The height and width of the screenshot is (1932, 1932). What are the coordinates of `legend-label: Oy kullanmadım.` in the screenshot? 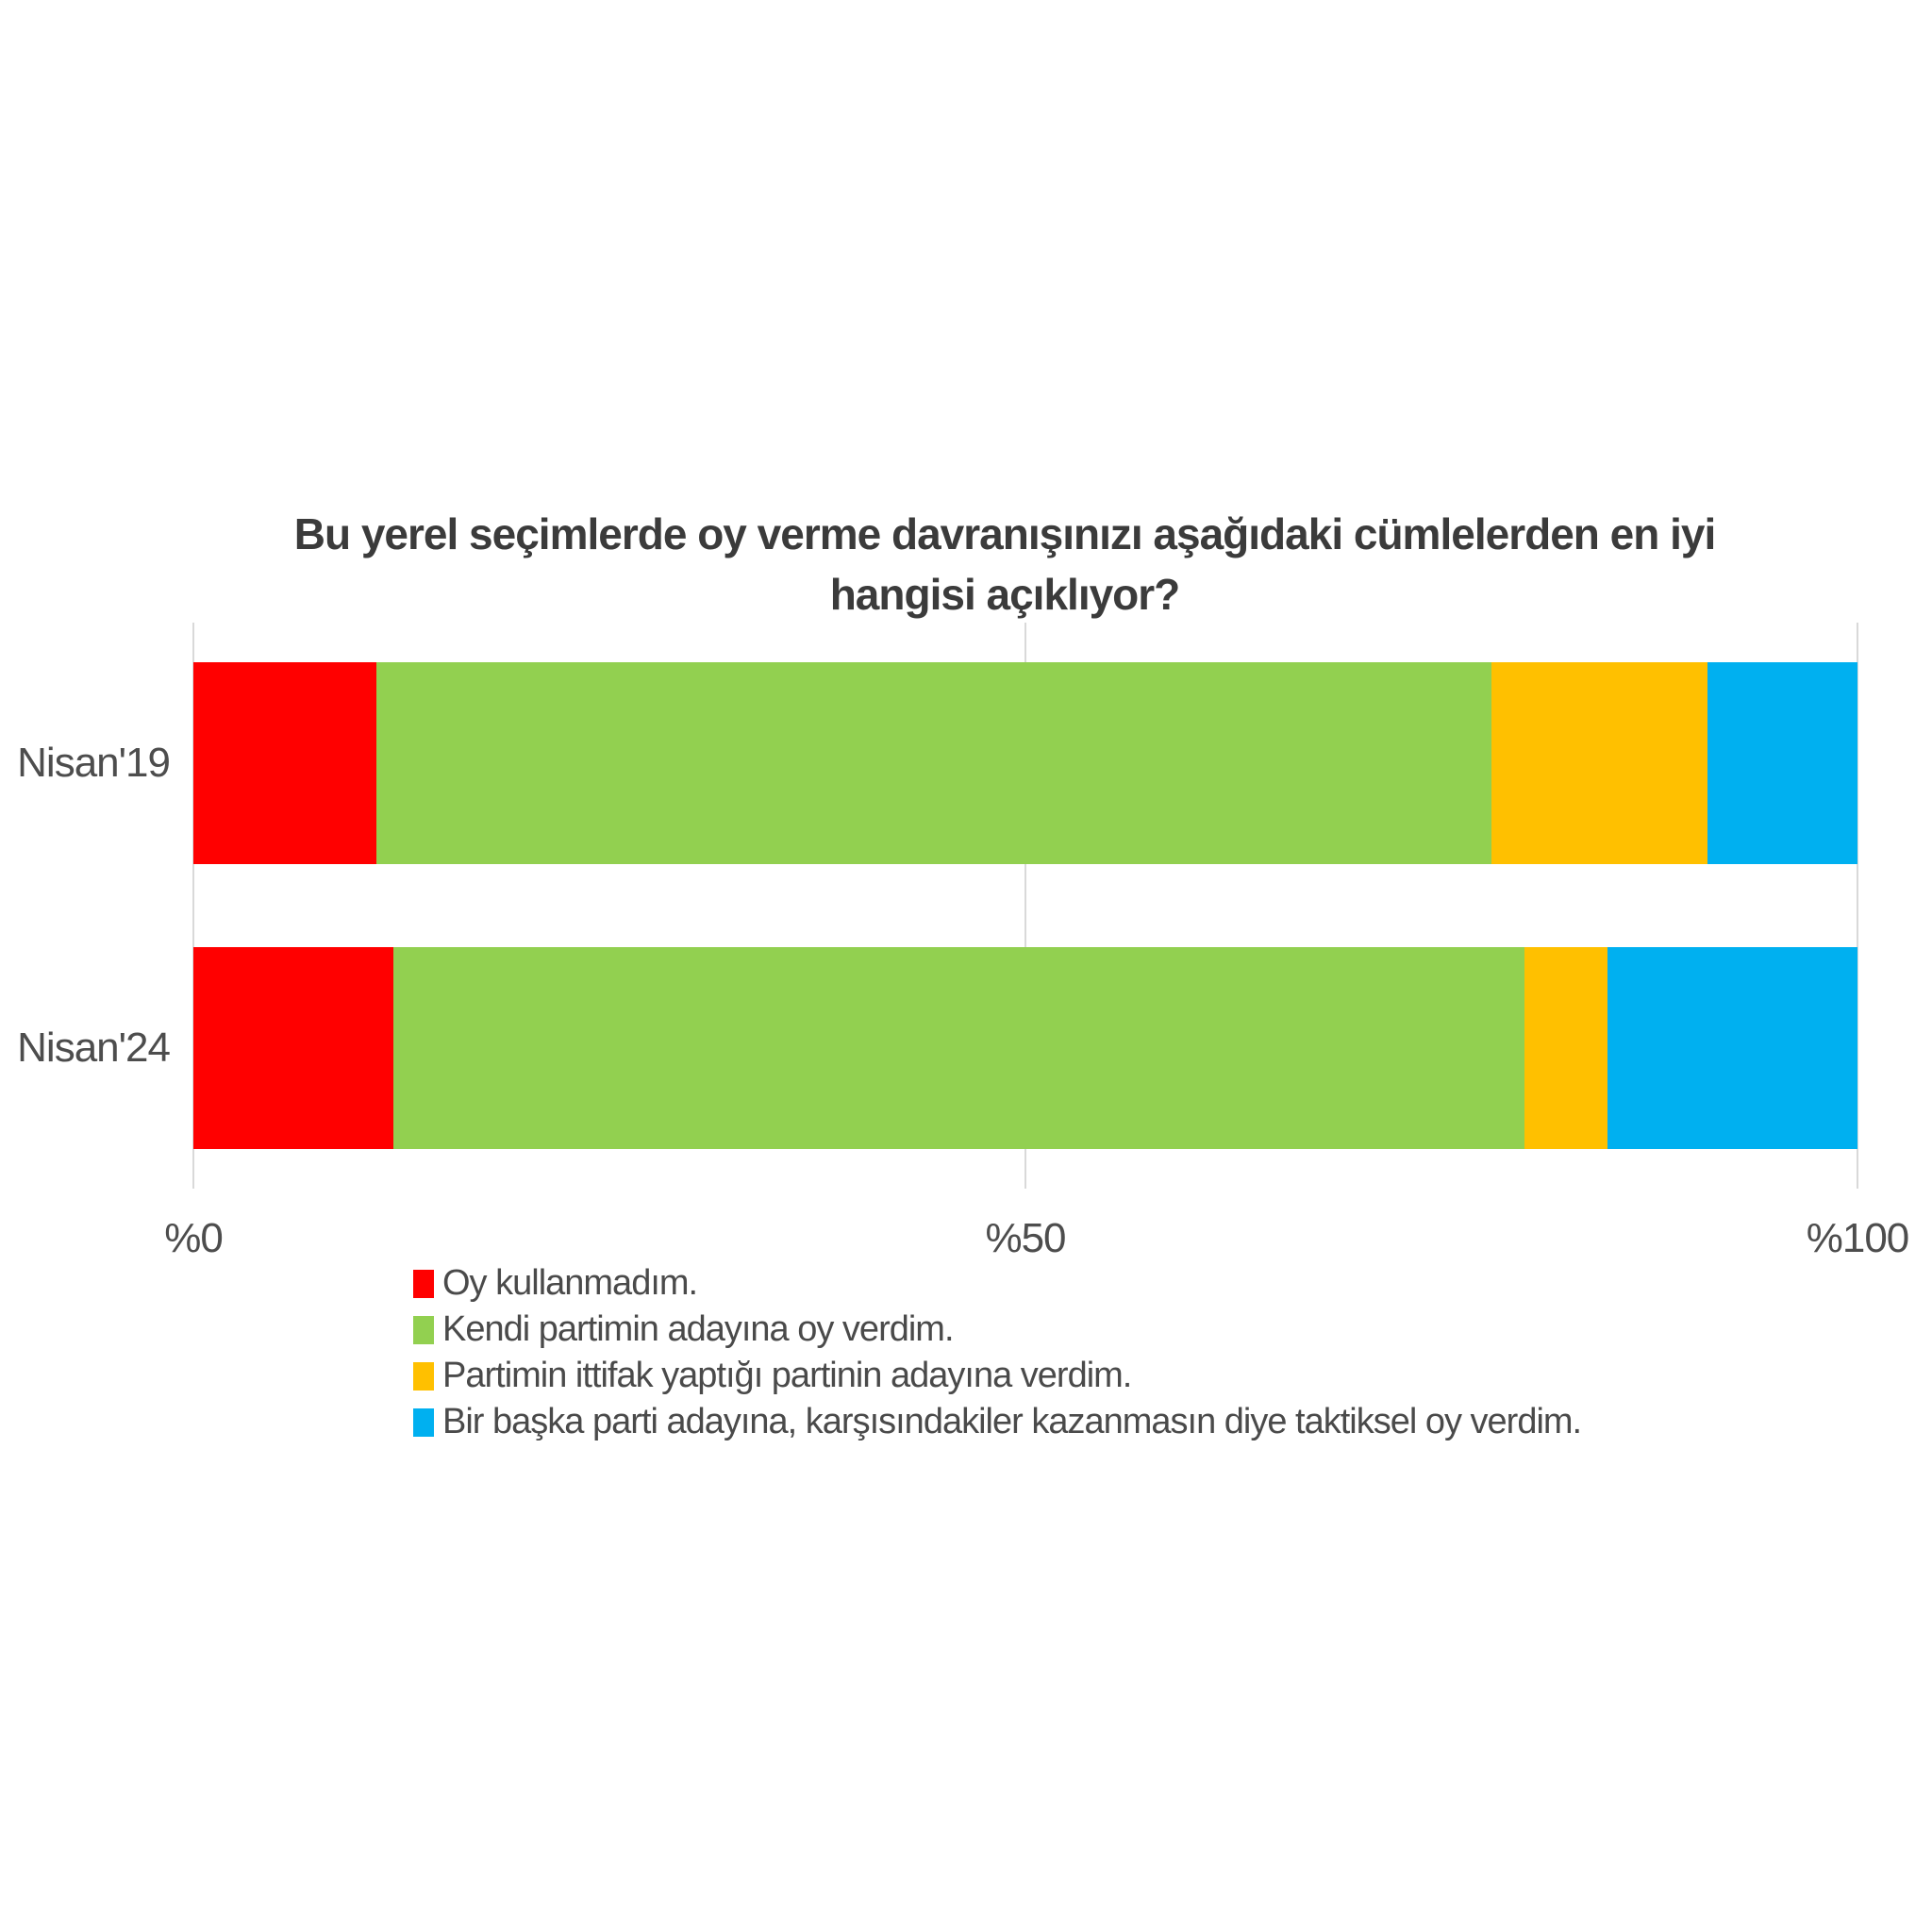 It's located at (570, 1283).